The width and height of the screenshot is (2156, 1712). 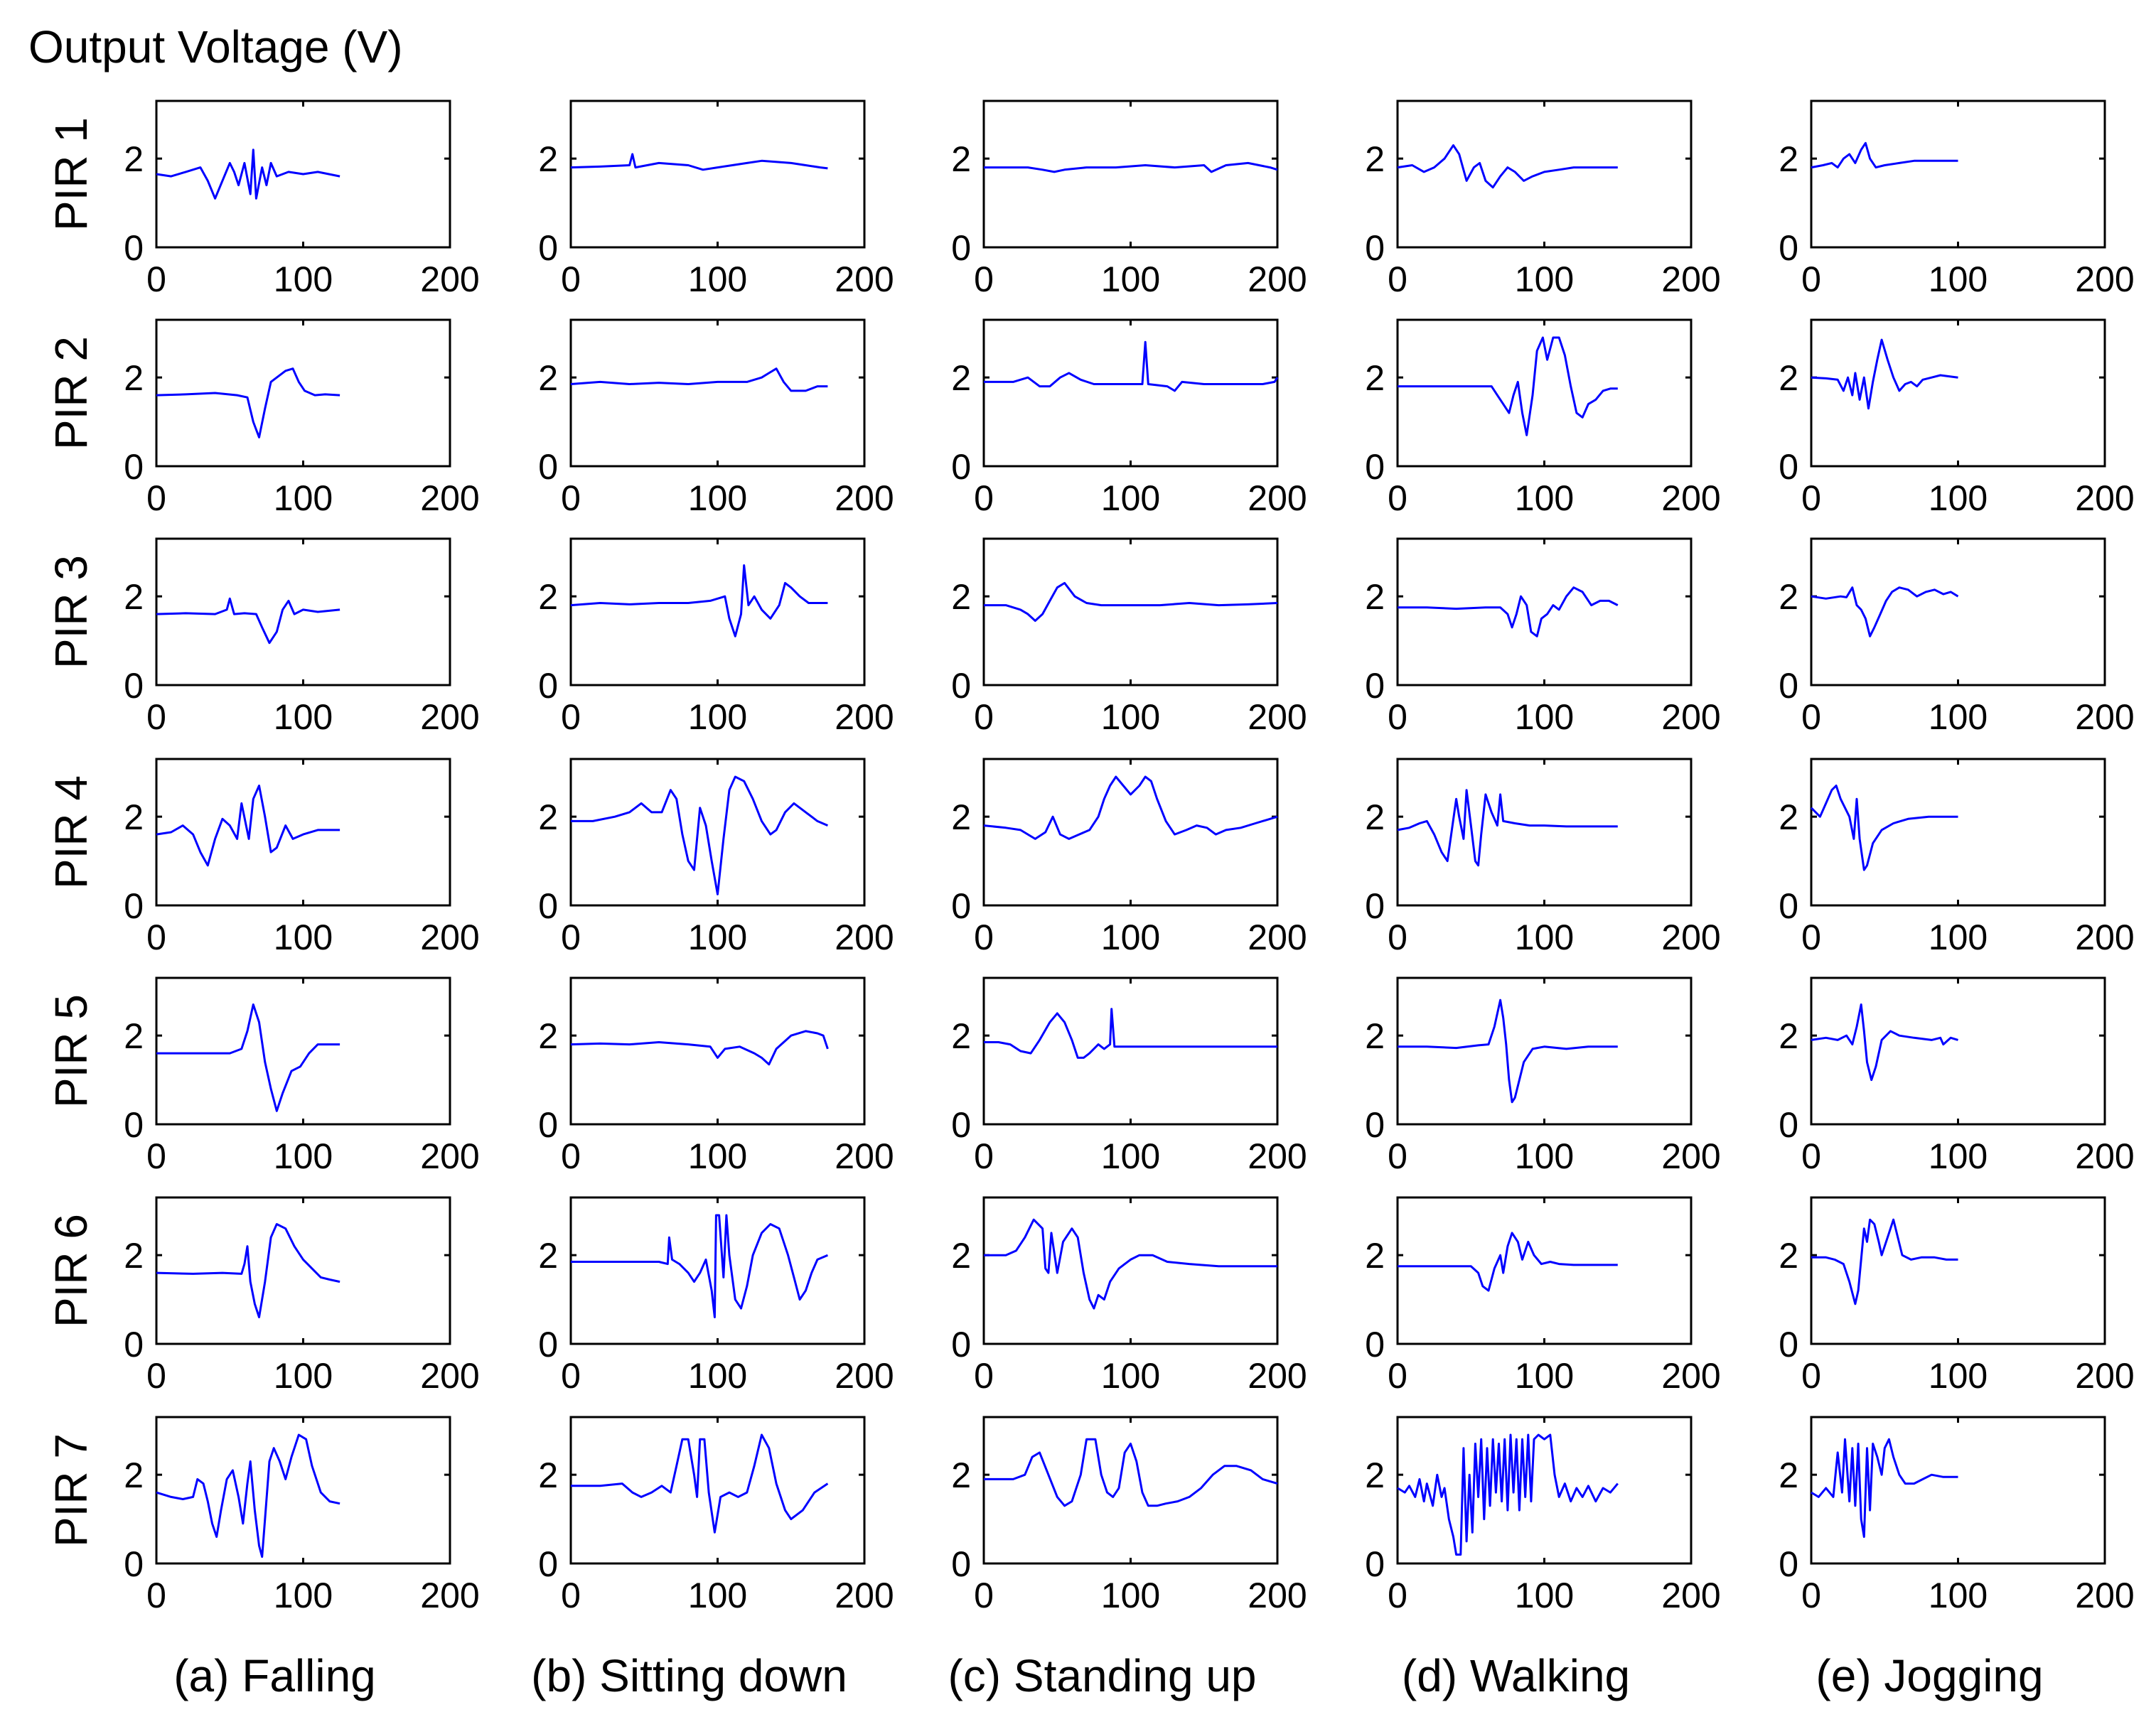 I want to click on subplot-5-1: 0 100 200 0 2, so click(x=1957, y=199).